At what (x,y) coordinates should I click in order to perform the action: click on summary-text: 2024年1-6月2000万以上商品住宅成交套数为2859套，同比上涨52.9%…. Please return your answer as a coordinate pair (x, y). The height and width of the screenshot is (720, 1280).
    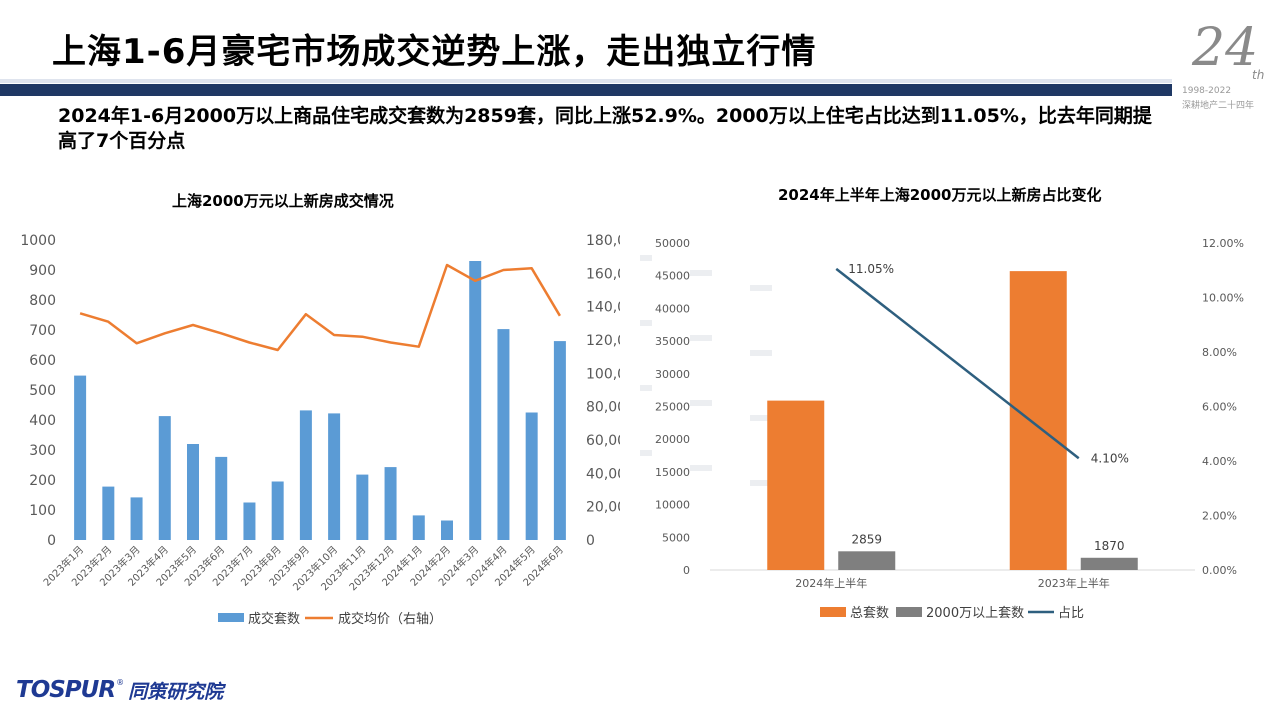
    Looking at the image, I should click on (605, 128).